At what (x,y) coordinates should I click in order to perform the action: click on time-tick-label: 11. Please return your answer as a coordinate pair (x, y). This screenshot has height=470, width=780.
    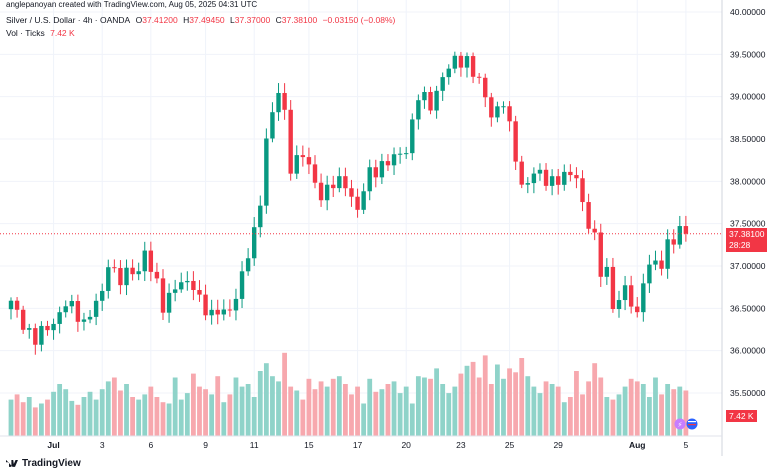
    Looking at the image, I should click on (254, 445).